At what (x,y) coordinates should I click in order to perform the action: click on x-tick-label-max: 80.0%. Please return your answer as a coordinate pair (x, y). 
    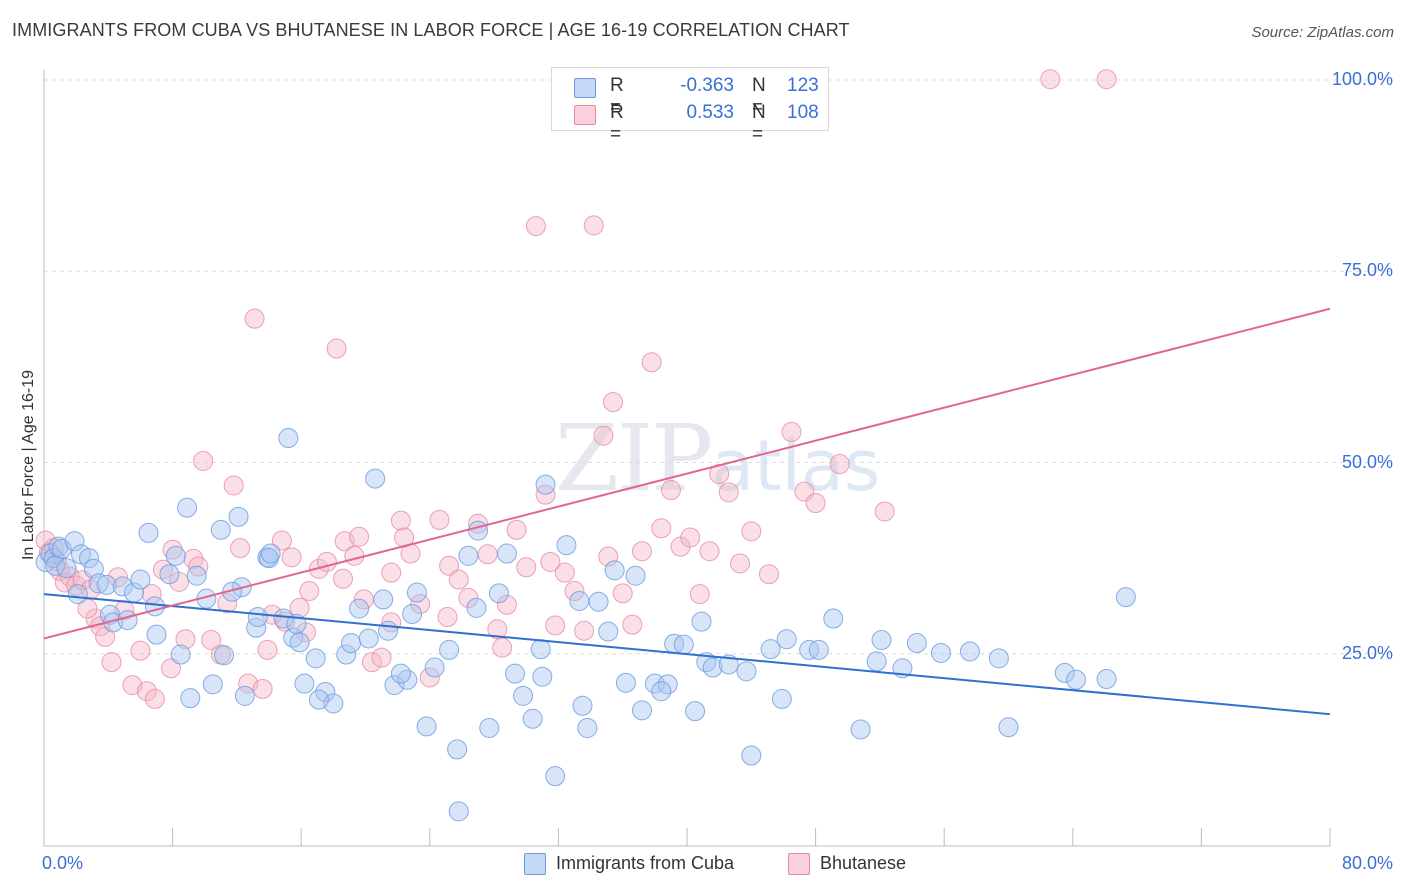
    Looking at the image, I should click on (1367, 863).